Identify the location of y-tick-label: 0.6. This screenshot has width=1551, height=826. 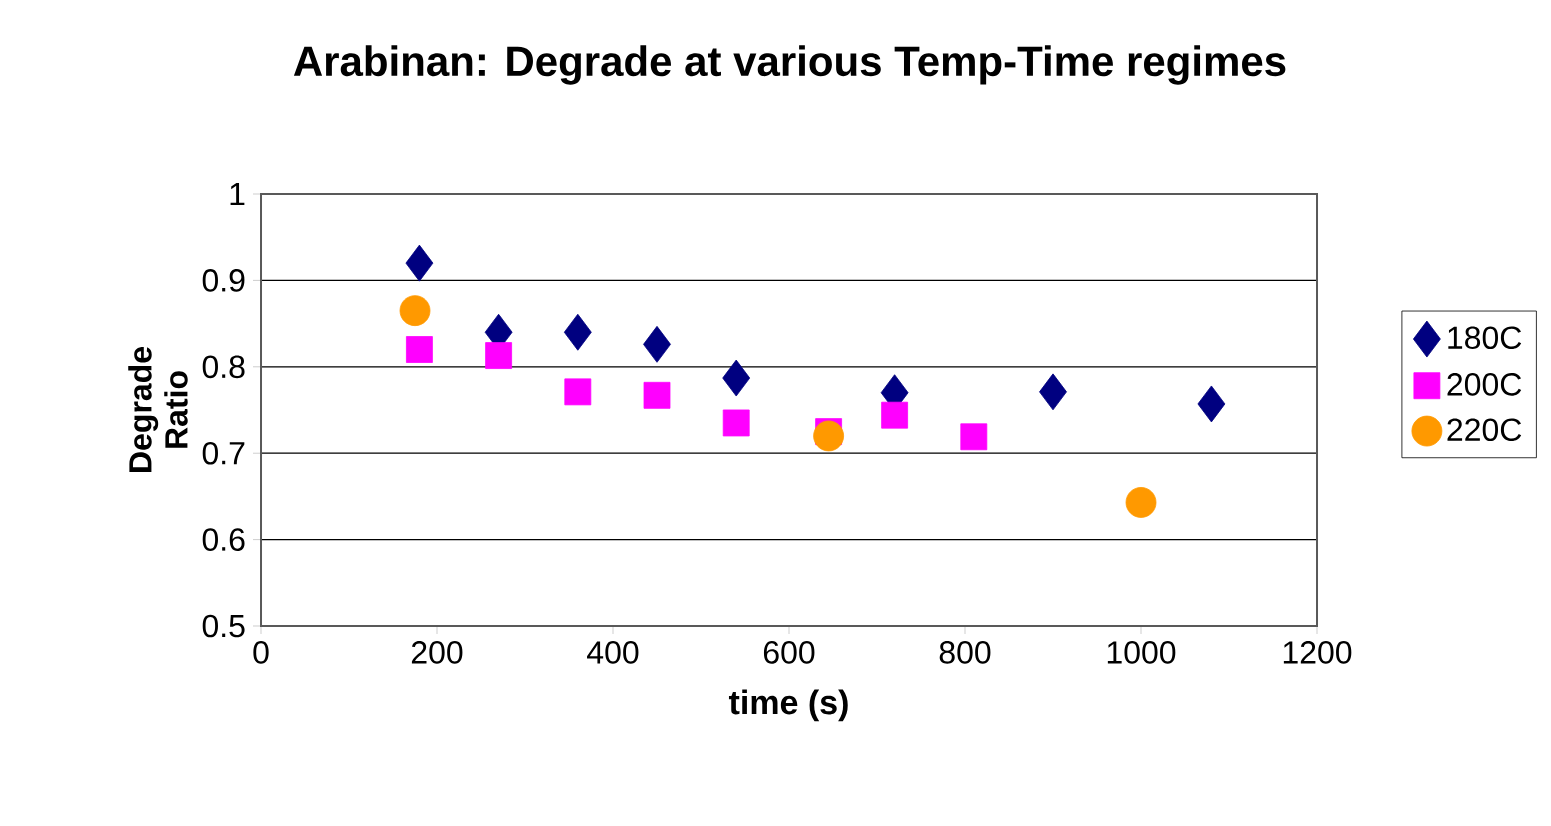
(223, 539).